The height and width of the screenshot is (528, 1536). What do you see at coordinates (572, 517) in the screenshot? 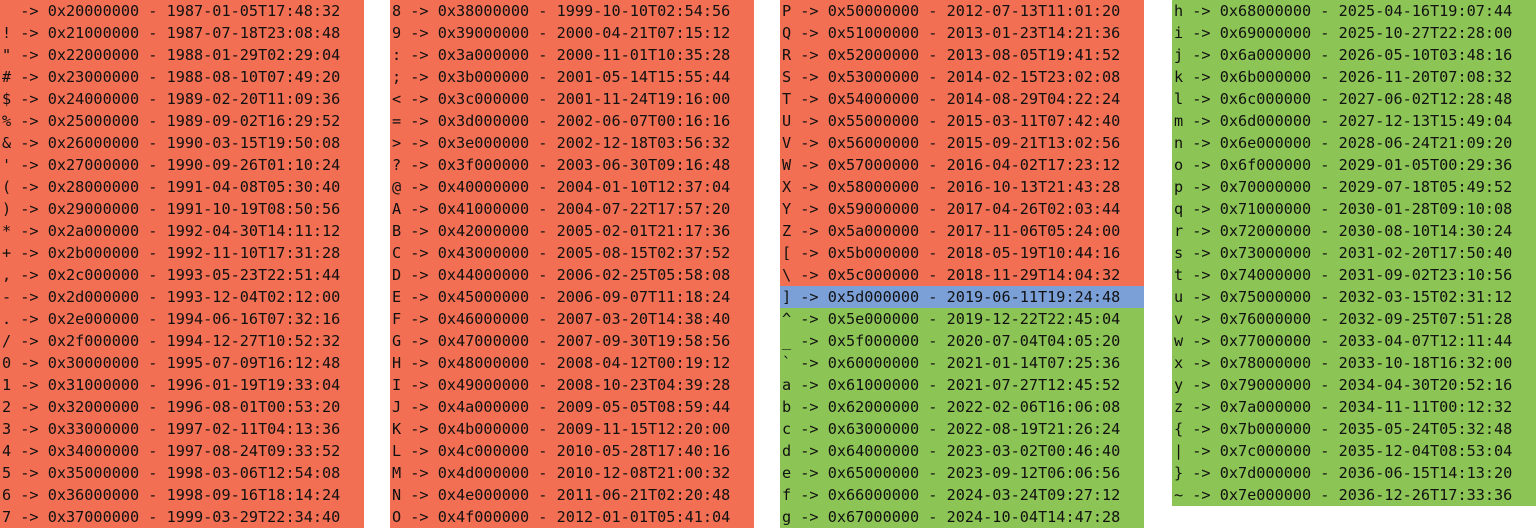
I see `mapping-row: O -> 0x4f000000 - 2012-01-01T05:41:04` at bounding box center [572, 517].